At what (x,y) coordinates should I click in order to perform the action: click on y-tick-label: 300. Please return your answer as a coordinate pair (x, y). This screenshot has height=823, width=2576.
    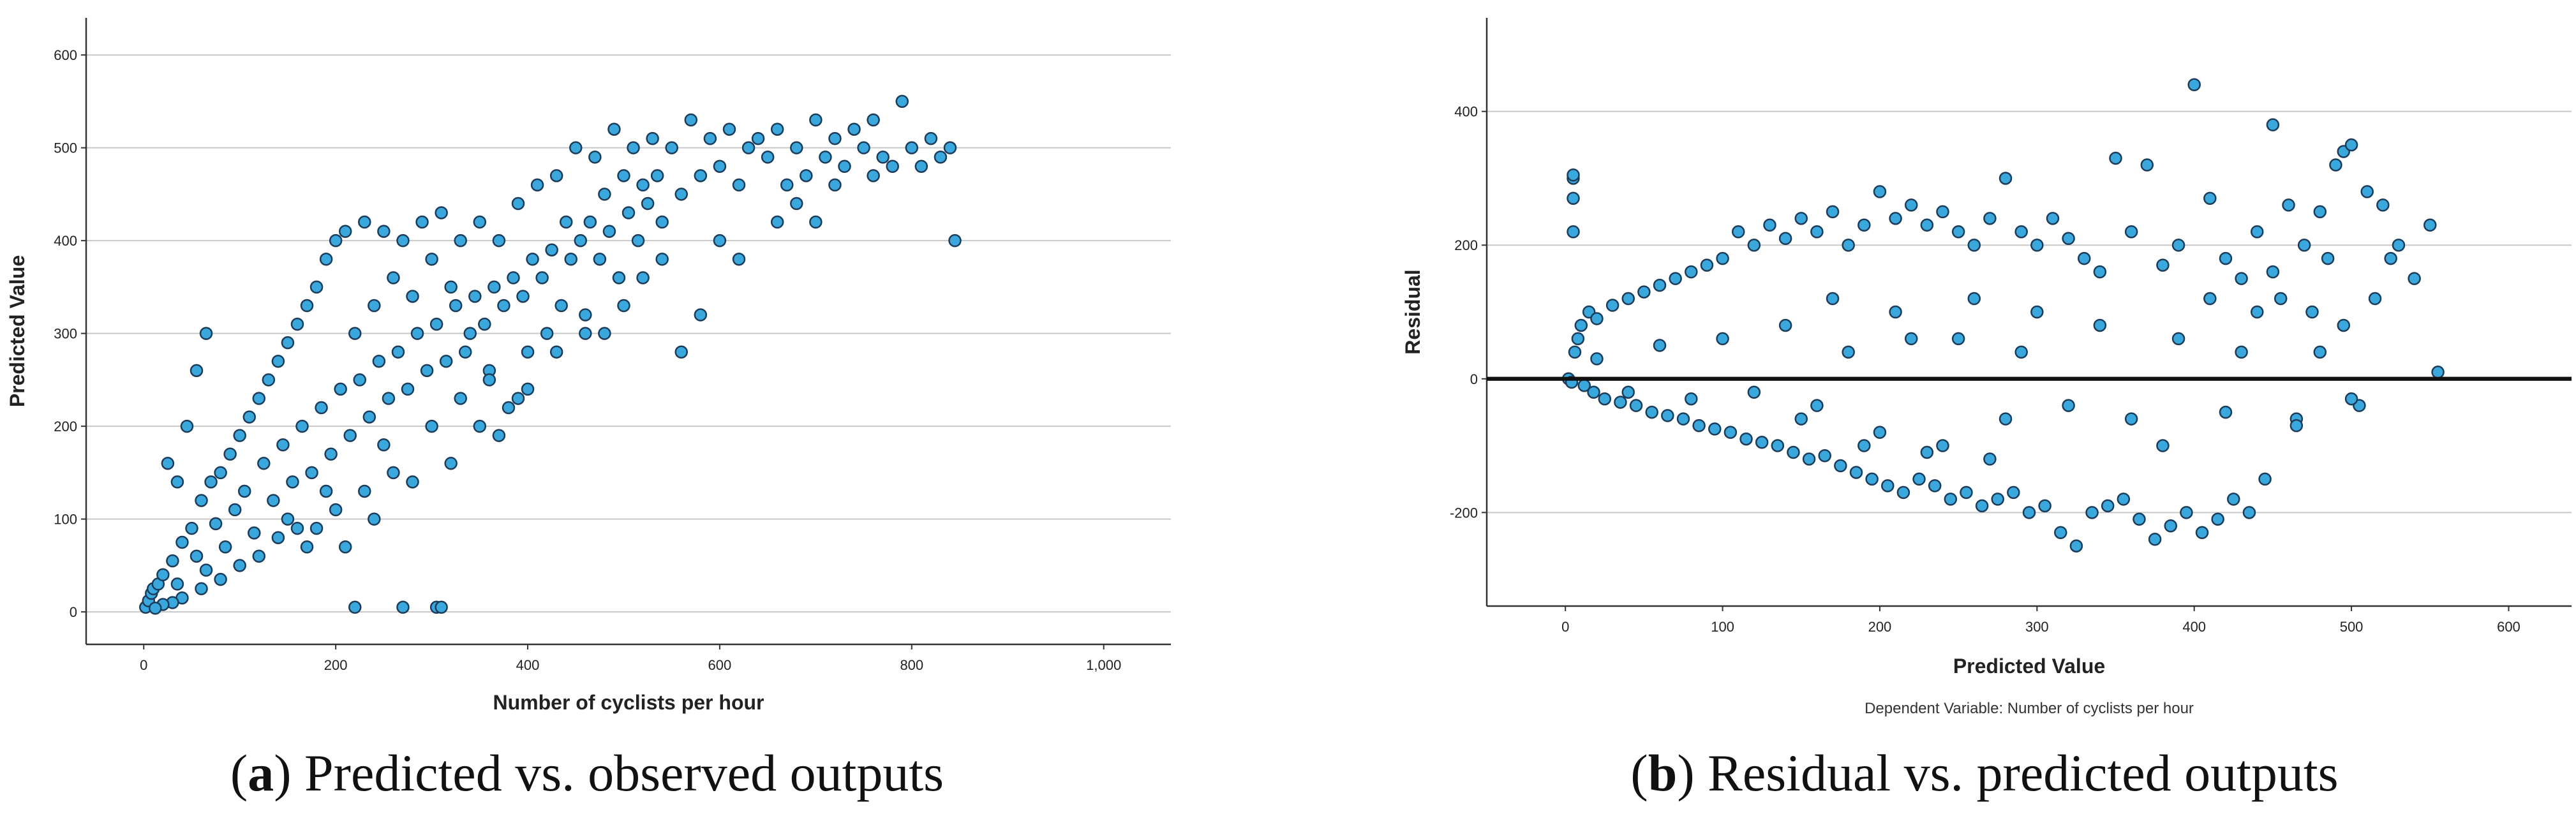
    Looking at the image, I should click on (65, 334).